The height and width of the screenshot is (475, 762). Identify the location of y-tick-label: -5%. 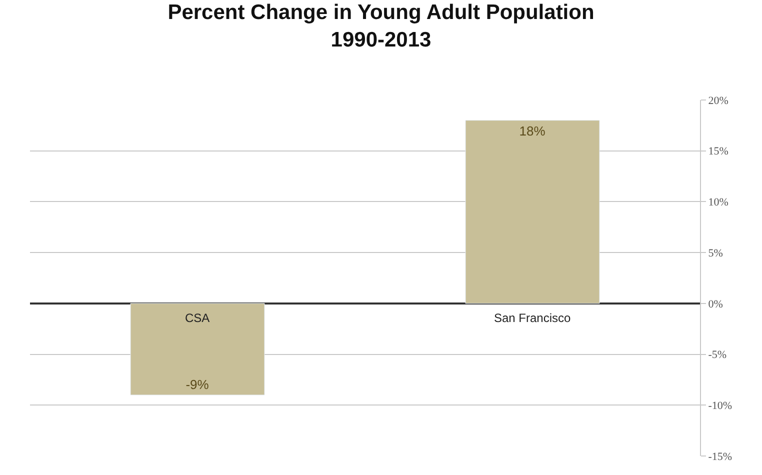
(717, 355).